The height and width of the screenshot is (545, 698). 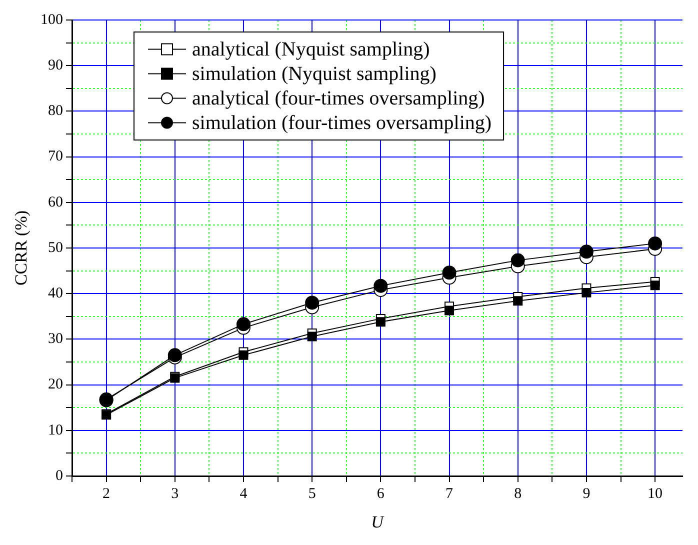 I want to click on y-tick-label: 0, so click(x=59, y=476).